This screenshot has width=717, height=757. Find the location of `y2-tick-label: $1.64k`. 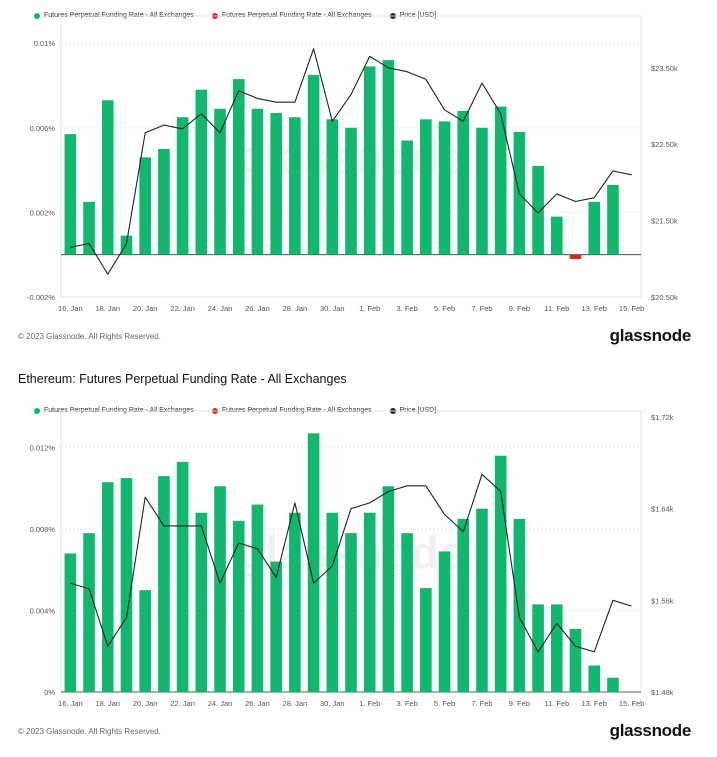

y2-tick-label: $1.64k is located at coordinates (662, 509).